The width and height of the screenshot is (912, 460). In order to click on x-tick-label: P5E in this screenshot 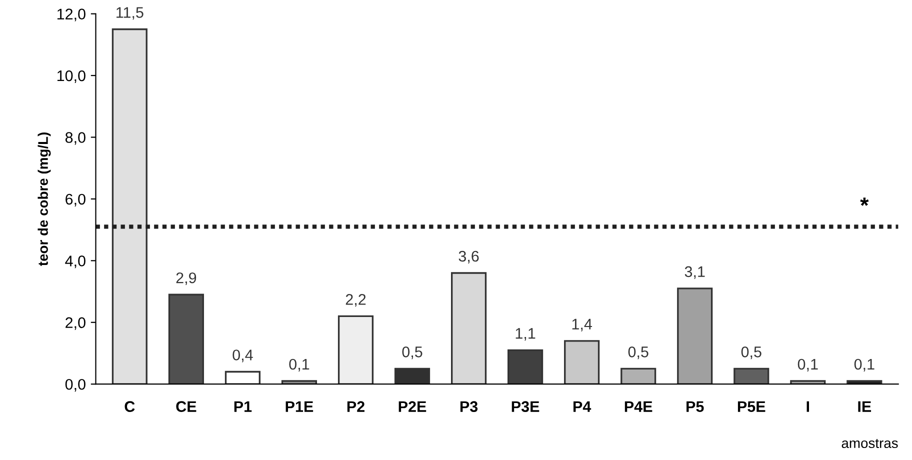, I will do `click(752, 406)`.